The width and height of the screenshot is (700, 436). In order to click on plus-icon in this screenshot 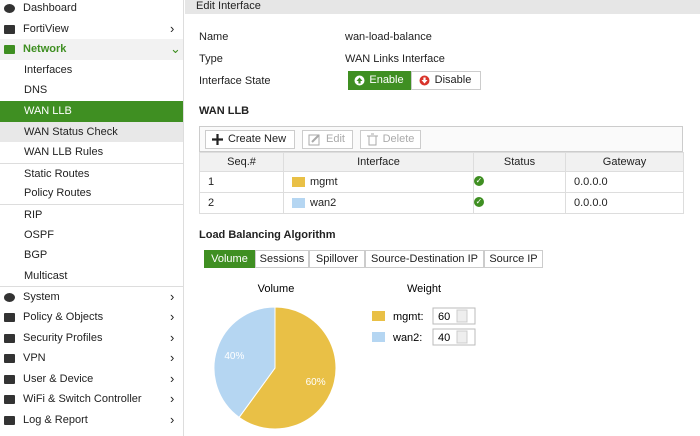, I will do `click(217, 139)`.